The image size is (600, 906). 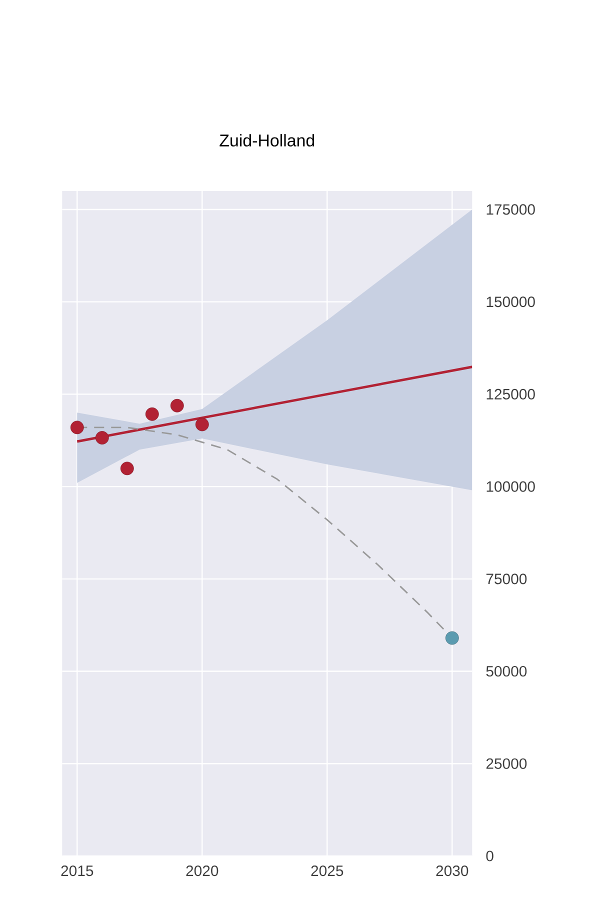 I want to click on y-tick-label: 75000, so click(x=506, y=579).